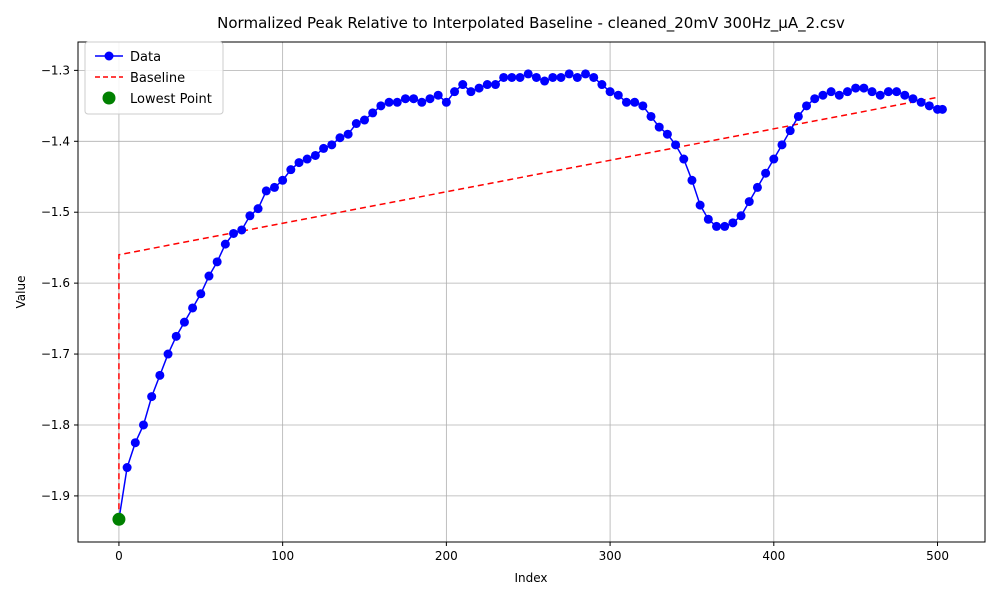 The width and height of the screenshot is (1000, 604). I want to click on y-tick-label: −1.7, so click(55, 354).